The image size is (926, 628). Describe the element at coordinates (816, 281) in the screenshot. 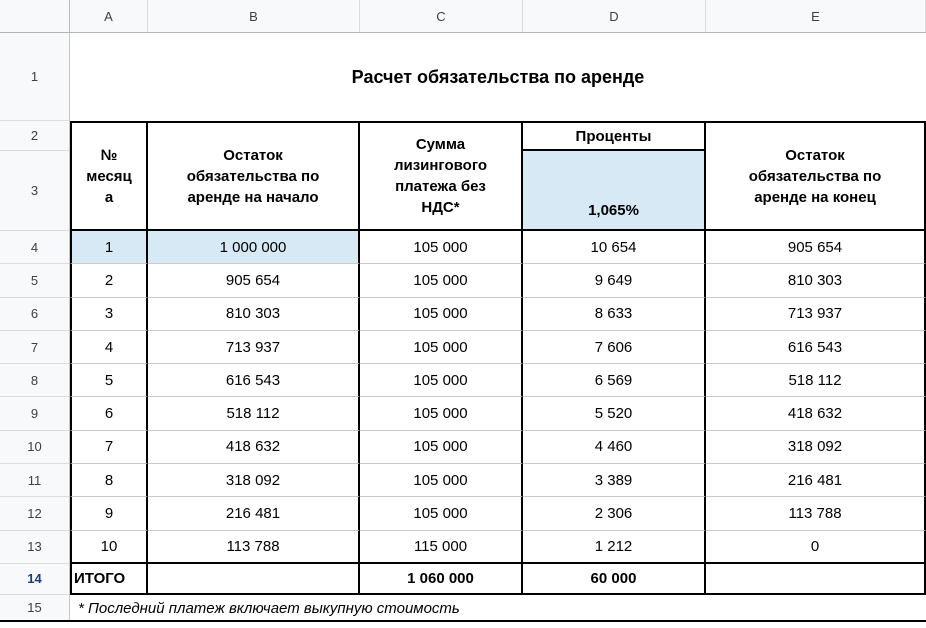

I see `cell-E5: 810 303` at that location.